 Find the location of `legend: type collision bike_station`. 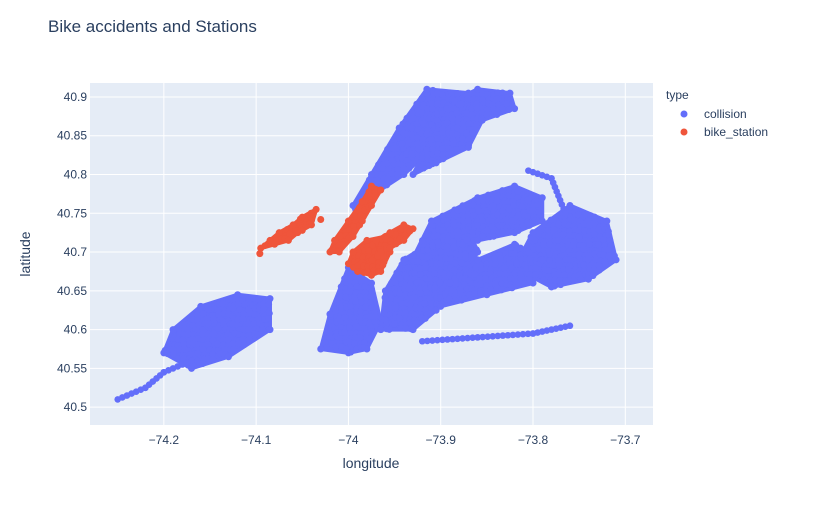

legend: type collision bike_station is located at coordinates (717, 113).